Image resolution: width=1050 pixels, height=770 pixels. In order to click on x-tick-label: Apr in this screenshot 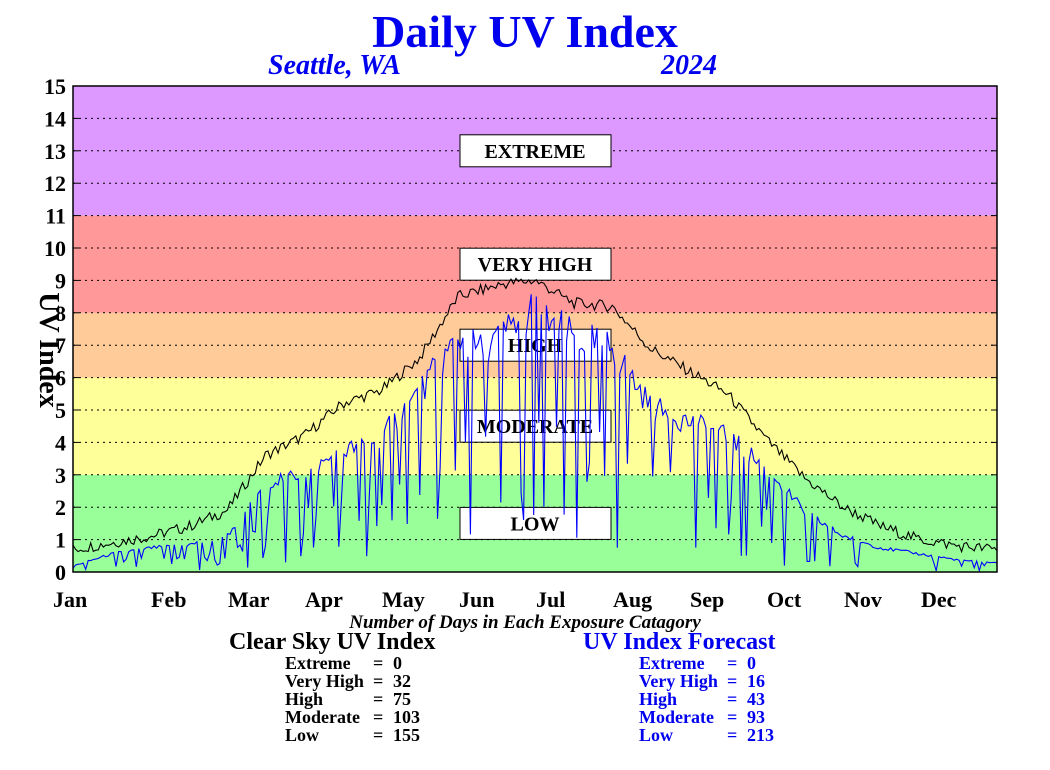, I will do `click(324, 599)`.